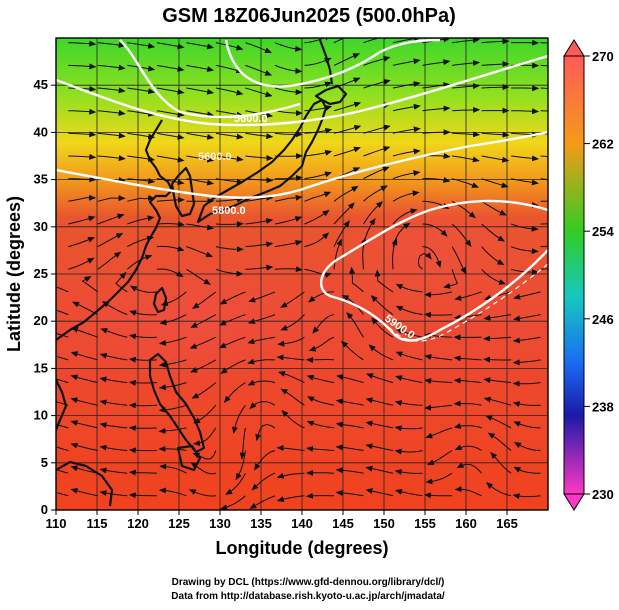 Image resolution: width=619 pixels, height=610 pixels. What do you see at coordinates (251, 119) in the screenshot?
I see `contour-label-5600: 5600.0` at bounding box center [251, 119].